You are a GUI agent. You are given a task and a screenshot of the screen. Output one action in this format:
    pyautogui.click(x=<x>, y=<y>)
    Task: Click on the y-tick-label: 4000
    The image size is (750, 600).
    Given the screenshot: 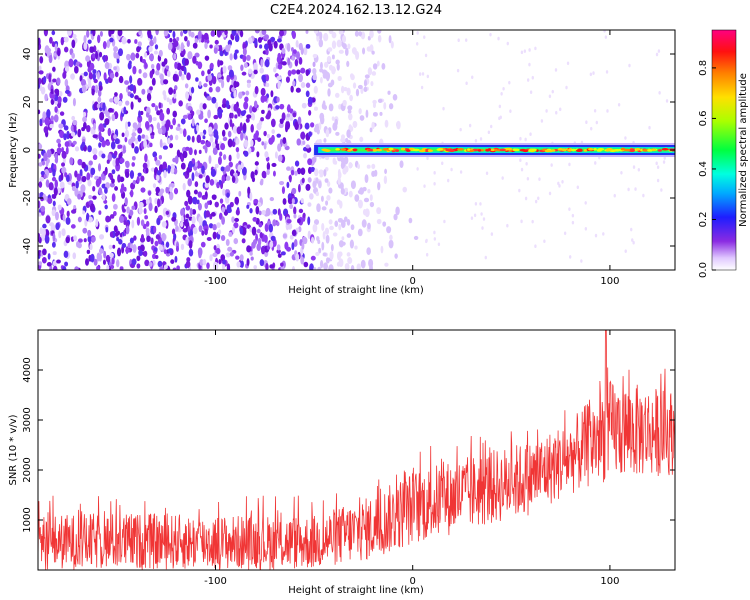 What is the action you would take?
    pyautogui.click(x=27, y=369)
    